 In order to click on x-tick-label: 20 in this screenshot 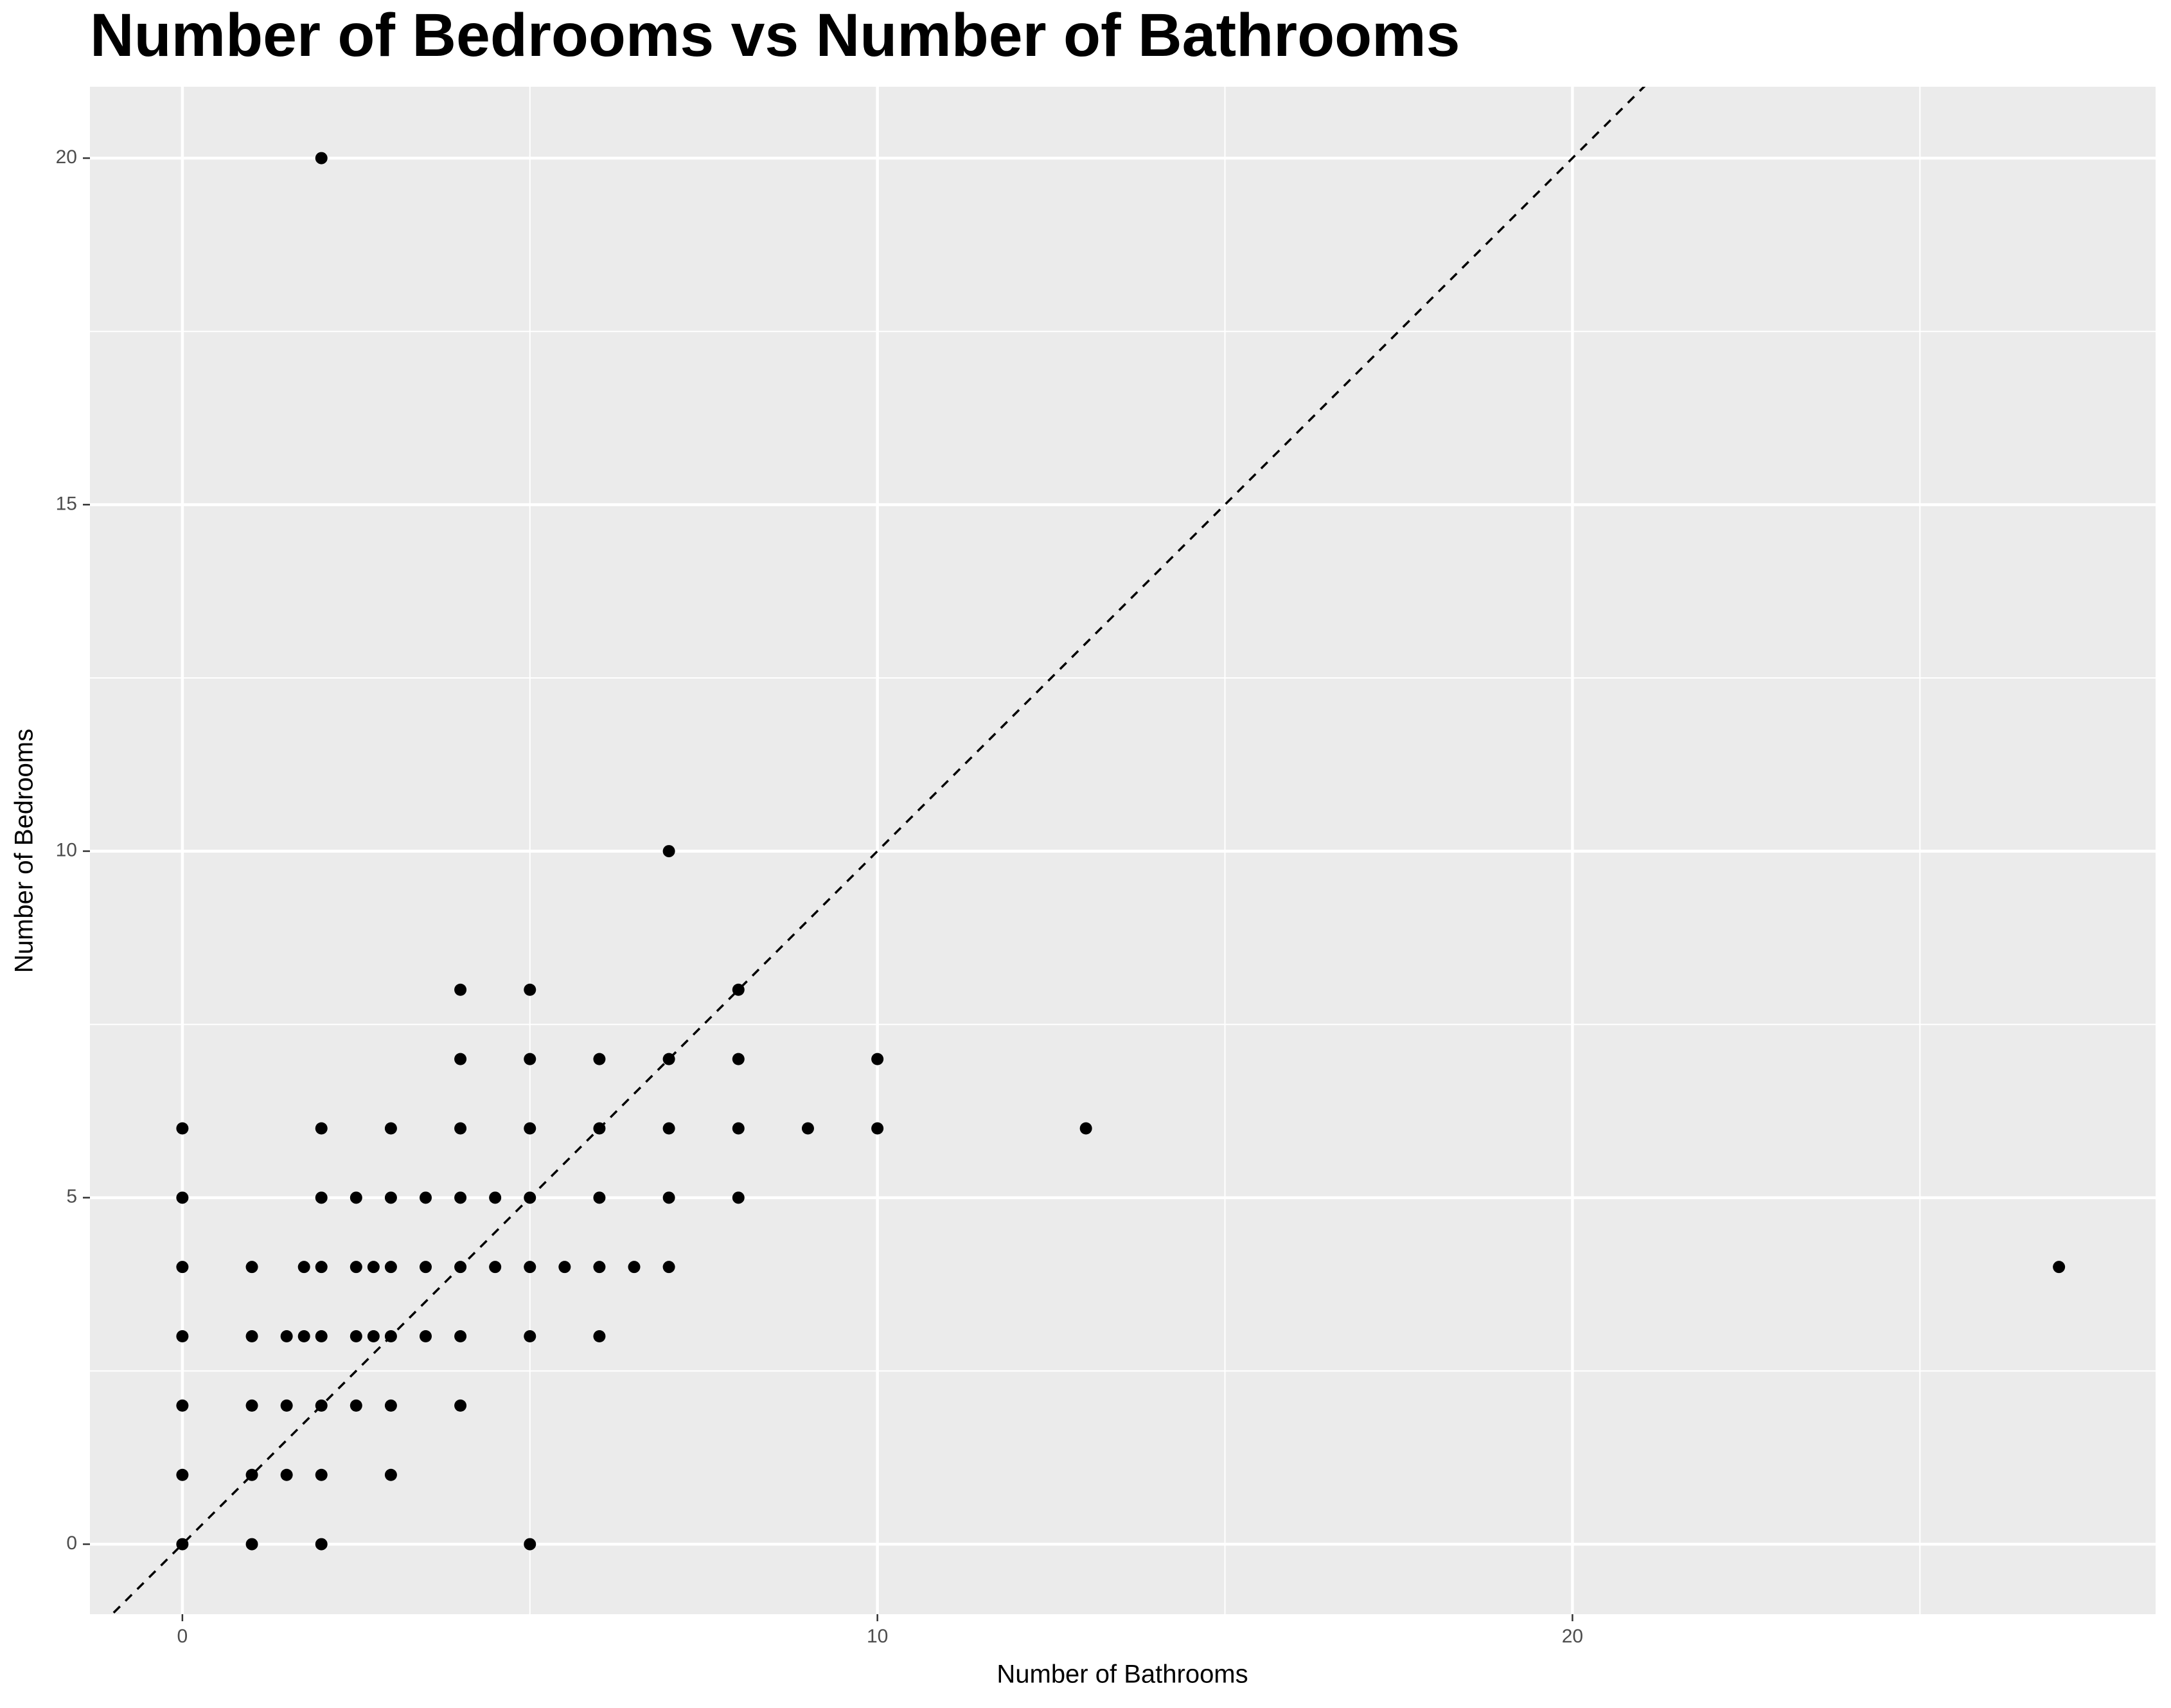, I will do `click(1572, 1636)`.